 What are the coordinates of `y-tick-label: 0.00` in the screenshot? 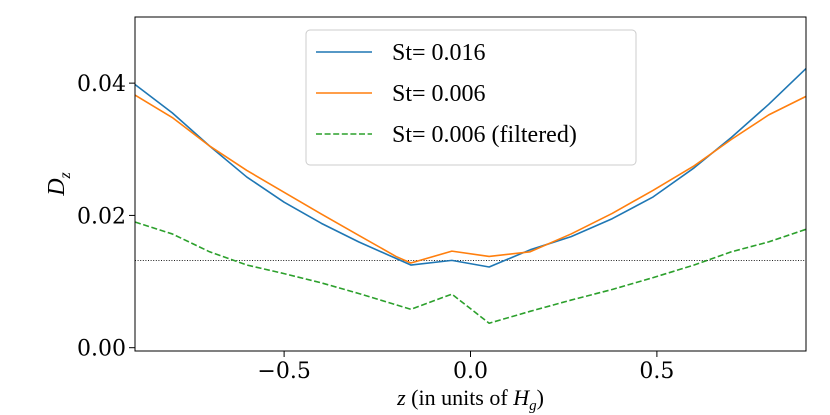 It's located at (101, 349).